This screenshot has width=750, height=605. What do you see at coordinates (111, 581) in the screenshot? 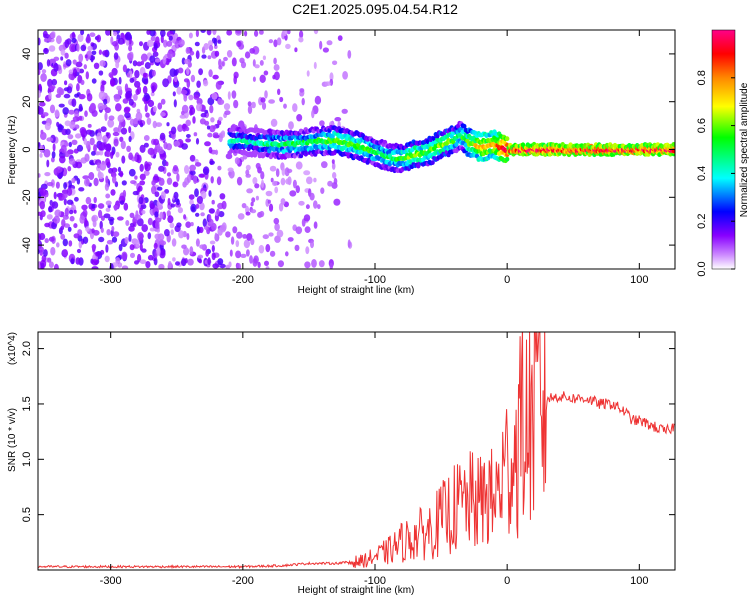
I see `snr-x-tick-label: -300` at bounding box center [111, 581].